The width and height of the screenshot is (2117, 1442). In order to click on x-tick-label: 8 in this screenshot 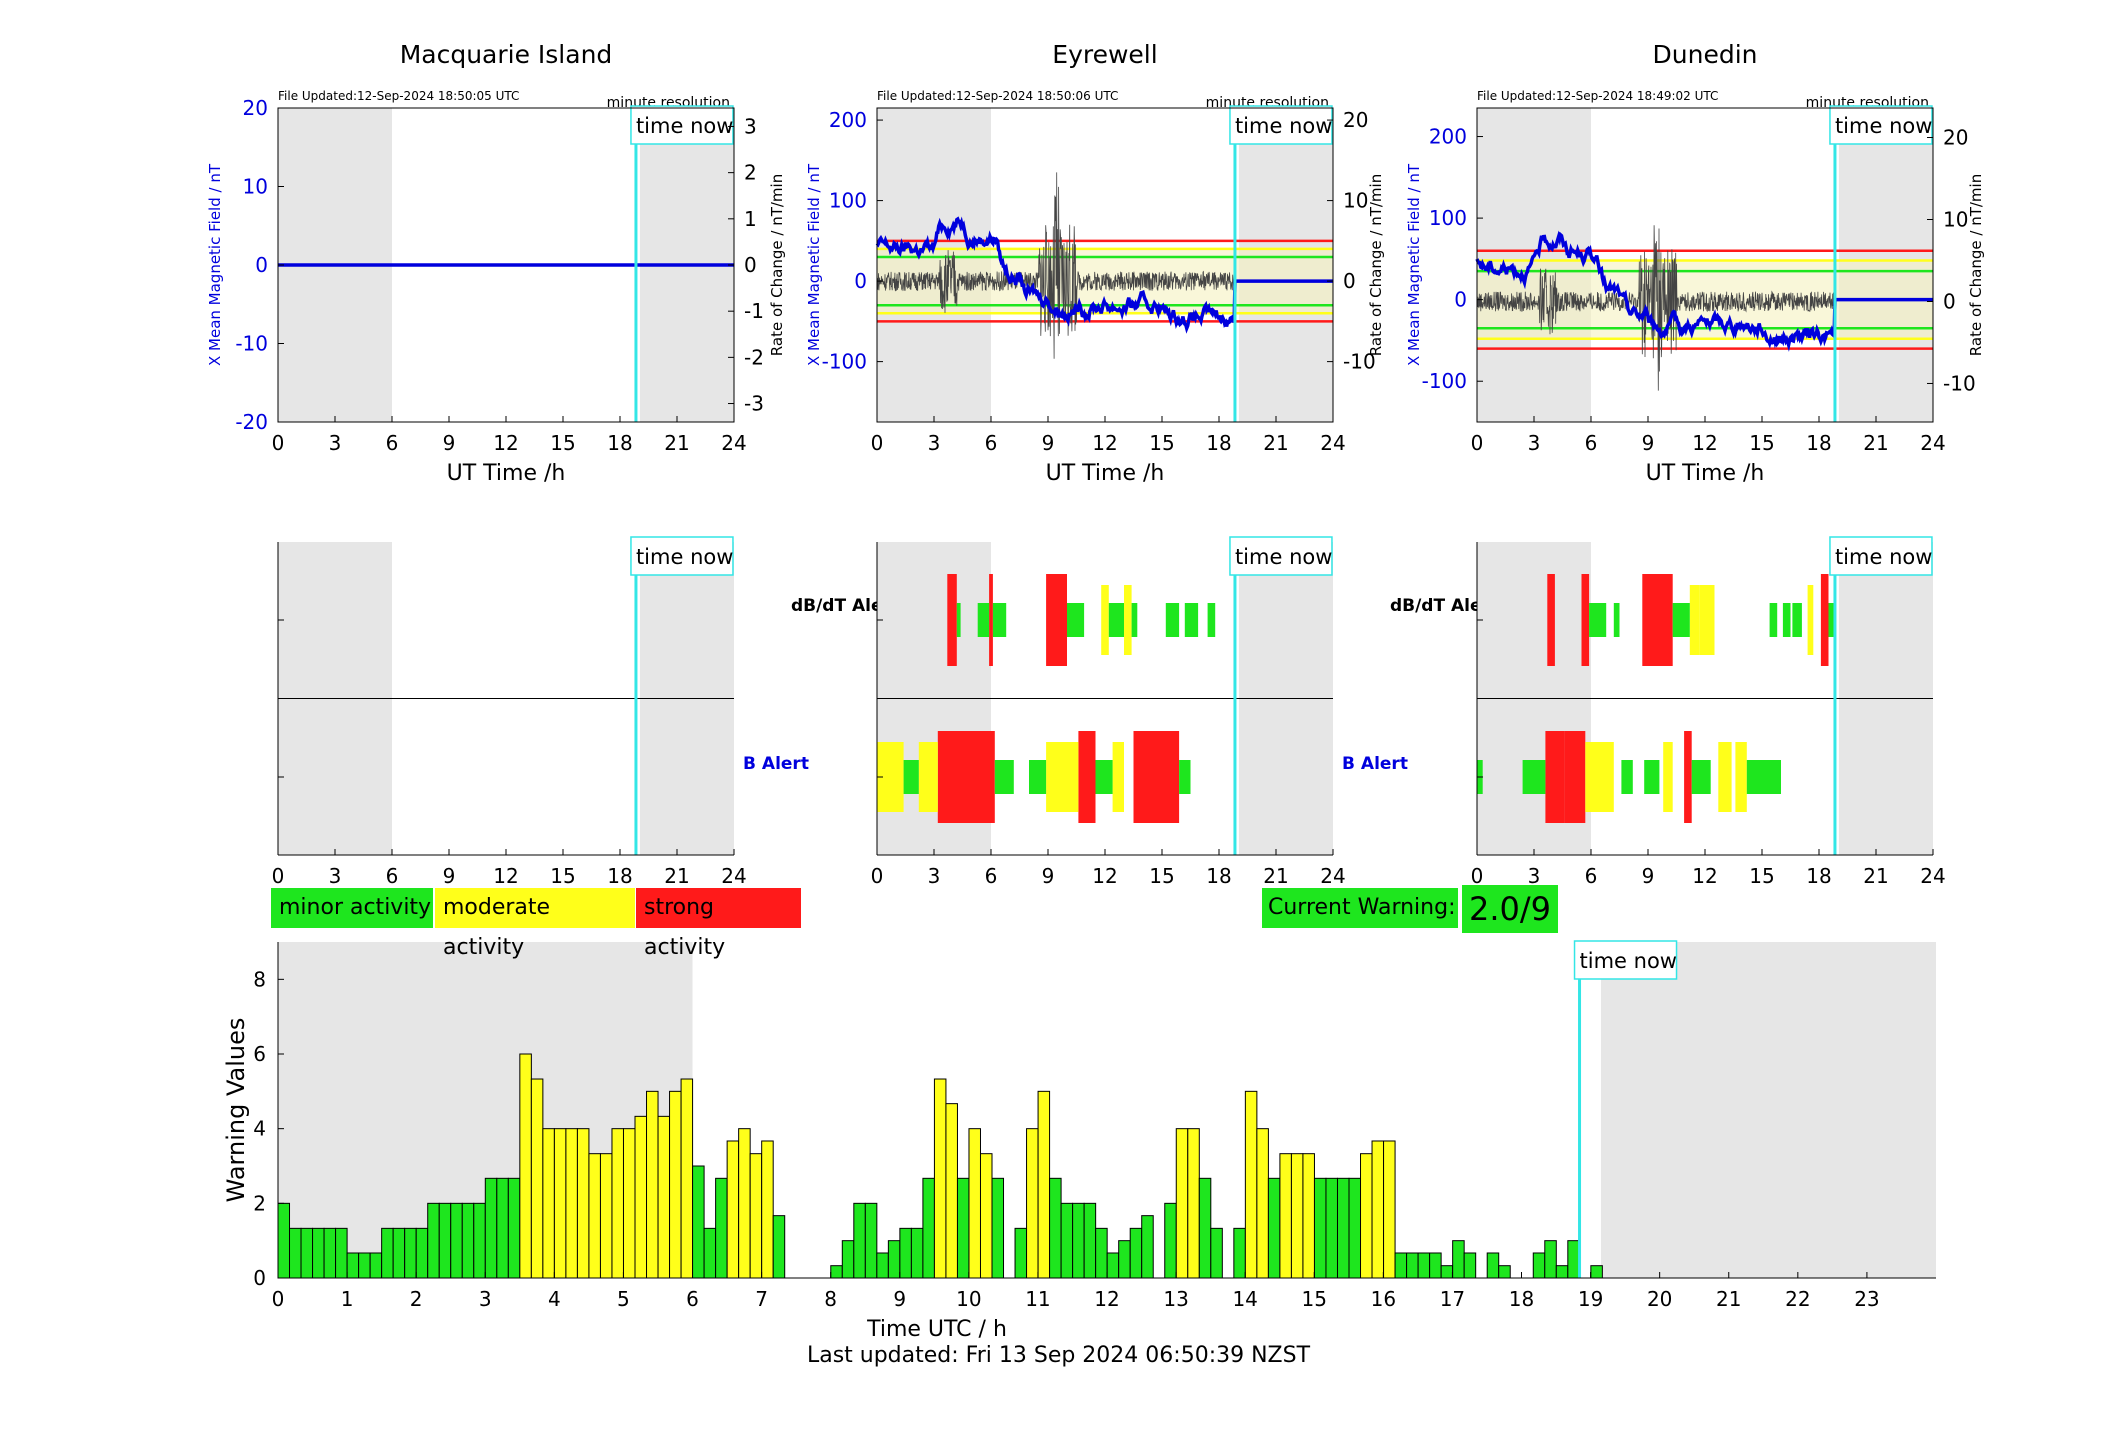, I will do `click(830, 1299)`.